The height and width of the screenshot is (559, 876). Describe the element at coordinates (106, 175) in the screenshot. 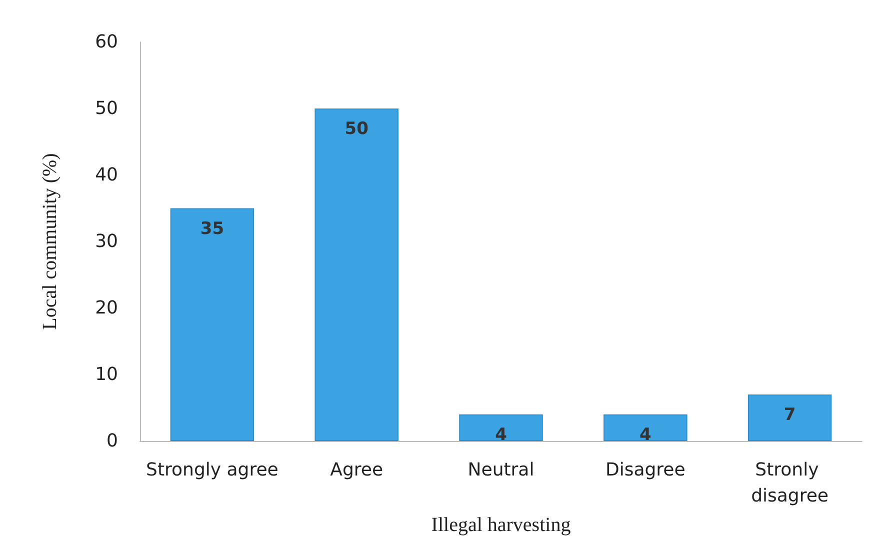

I see `y-tick-label: 40` at that location.